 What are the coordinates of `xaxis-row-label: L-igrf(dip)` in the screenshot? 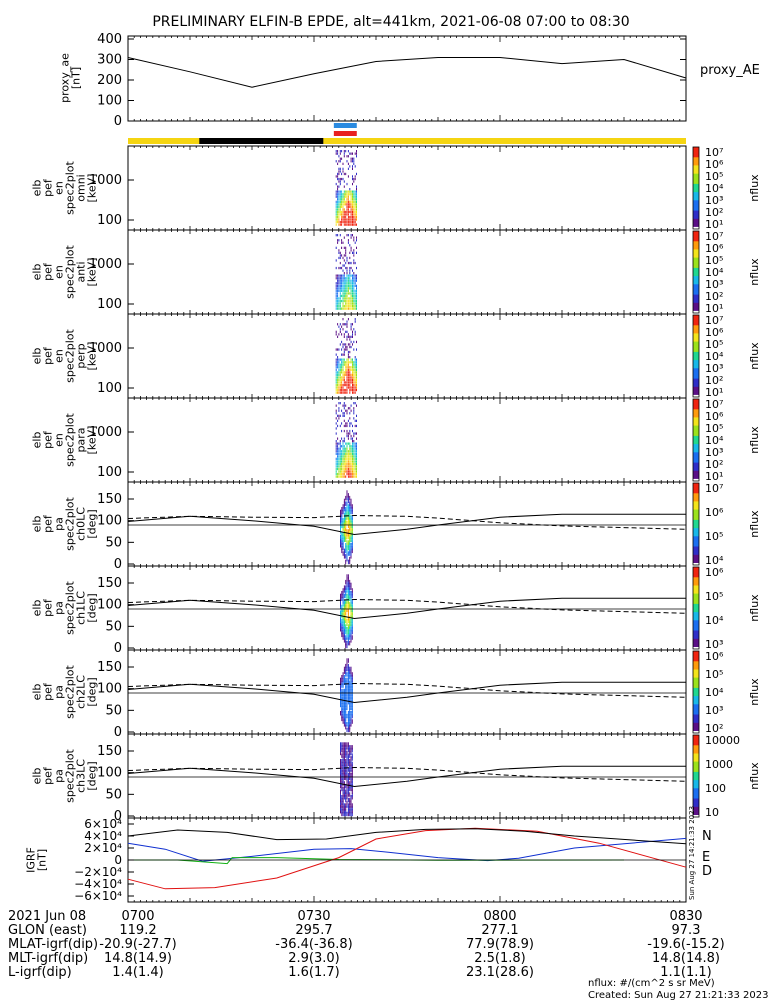 It's located at (40, 972).